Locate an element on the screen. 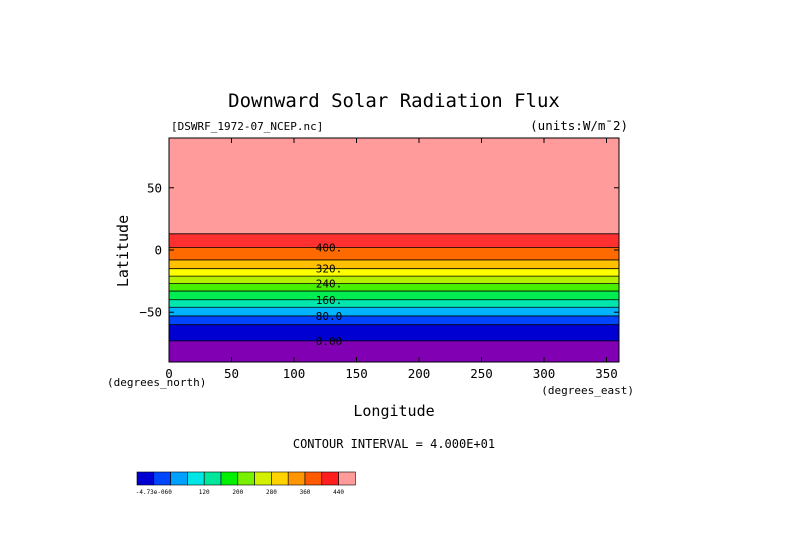 The height and width of the screenshot is (558, 789). x-tick-label: 250 is located at coordinates (481, 373).